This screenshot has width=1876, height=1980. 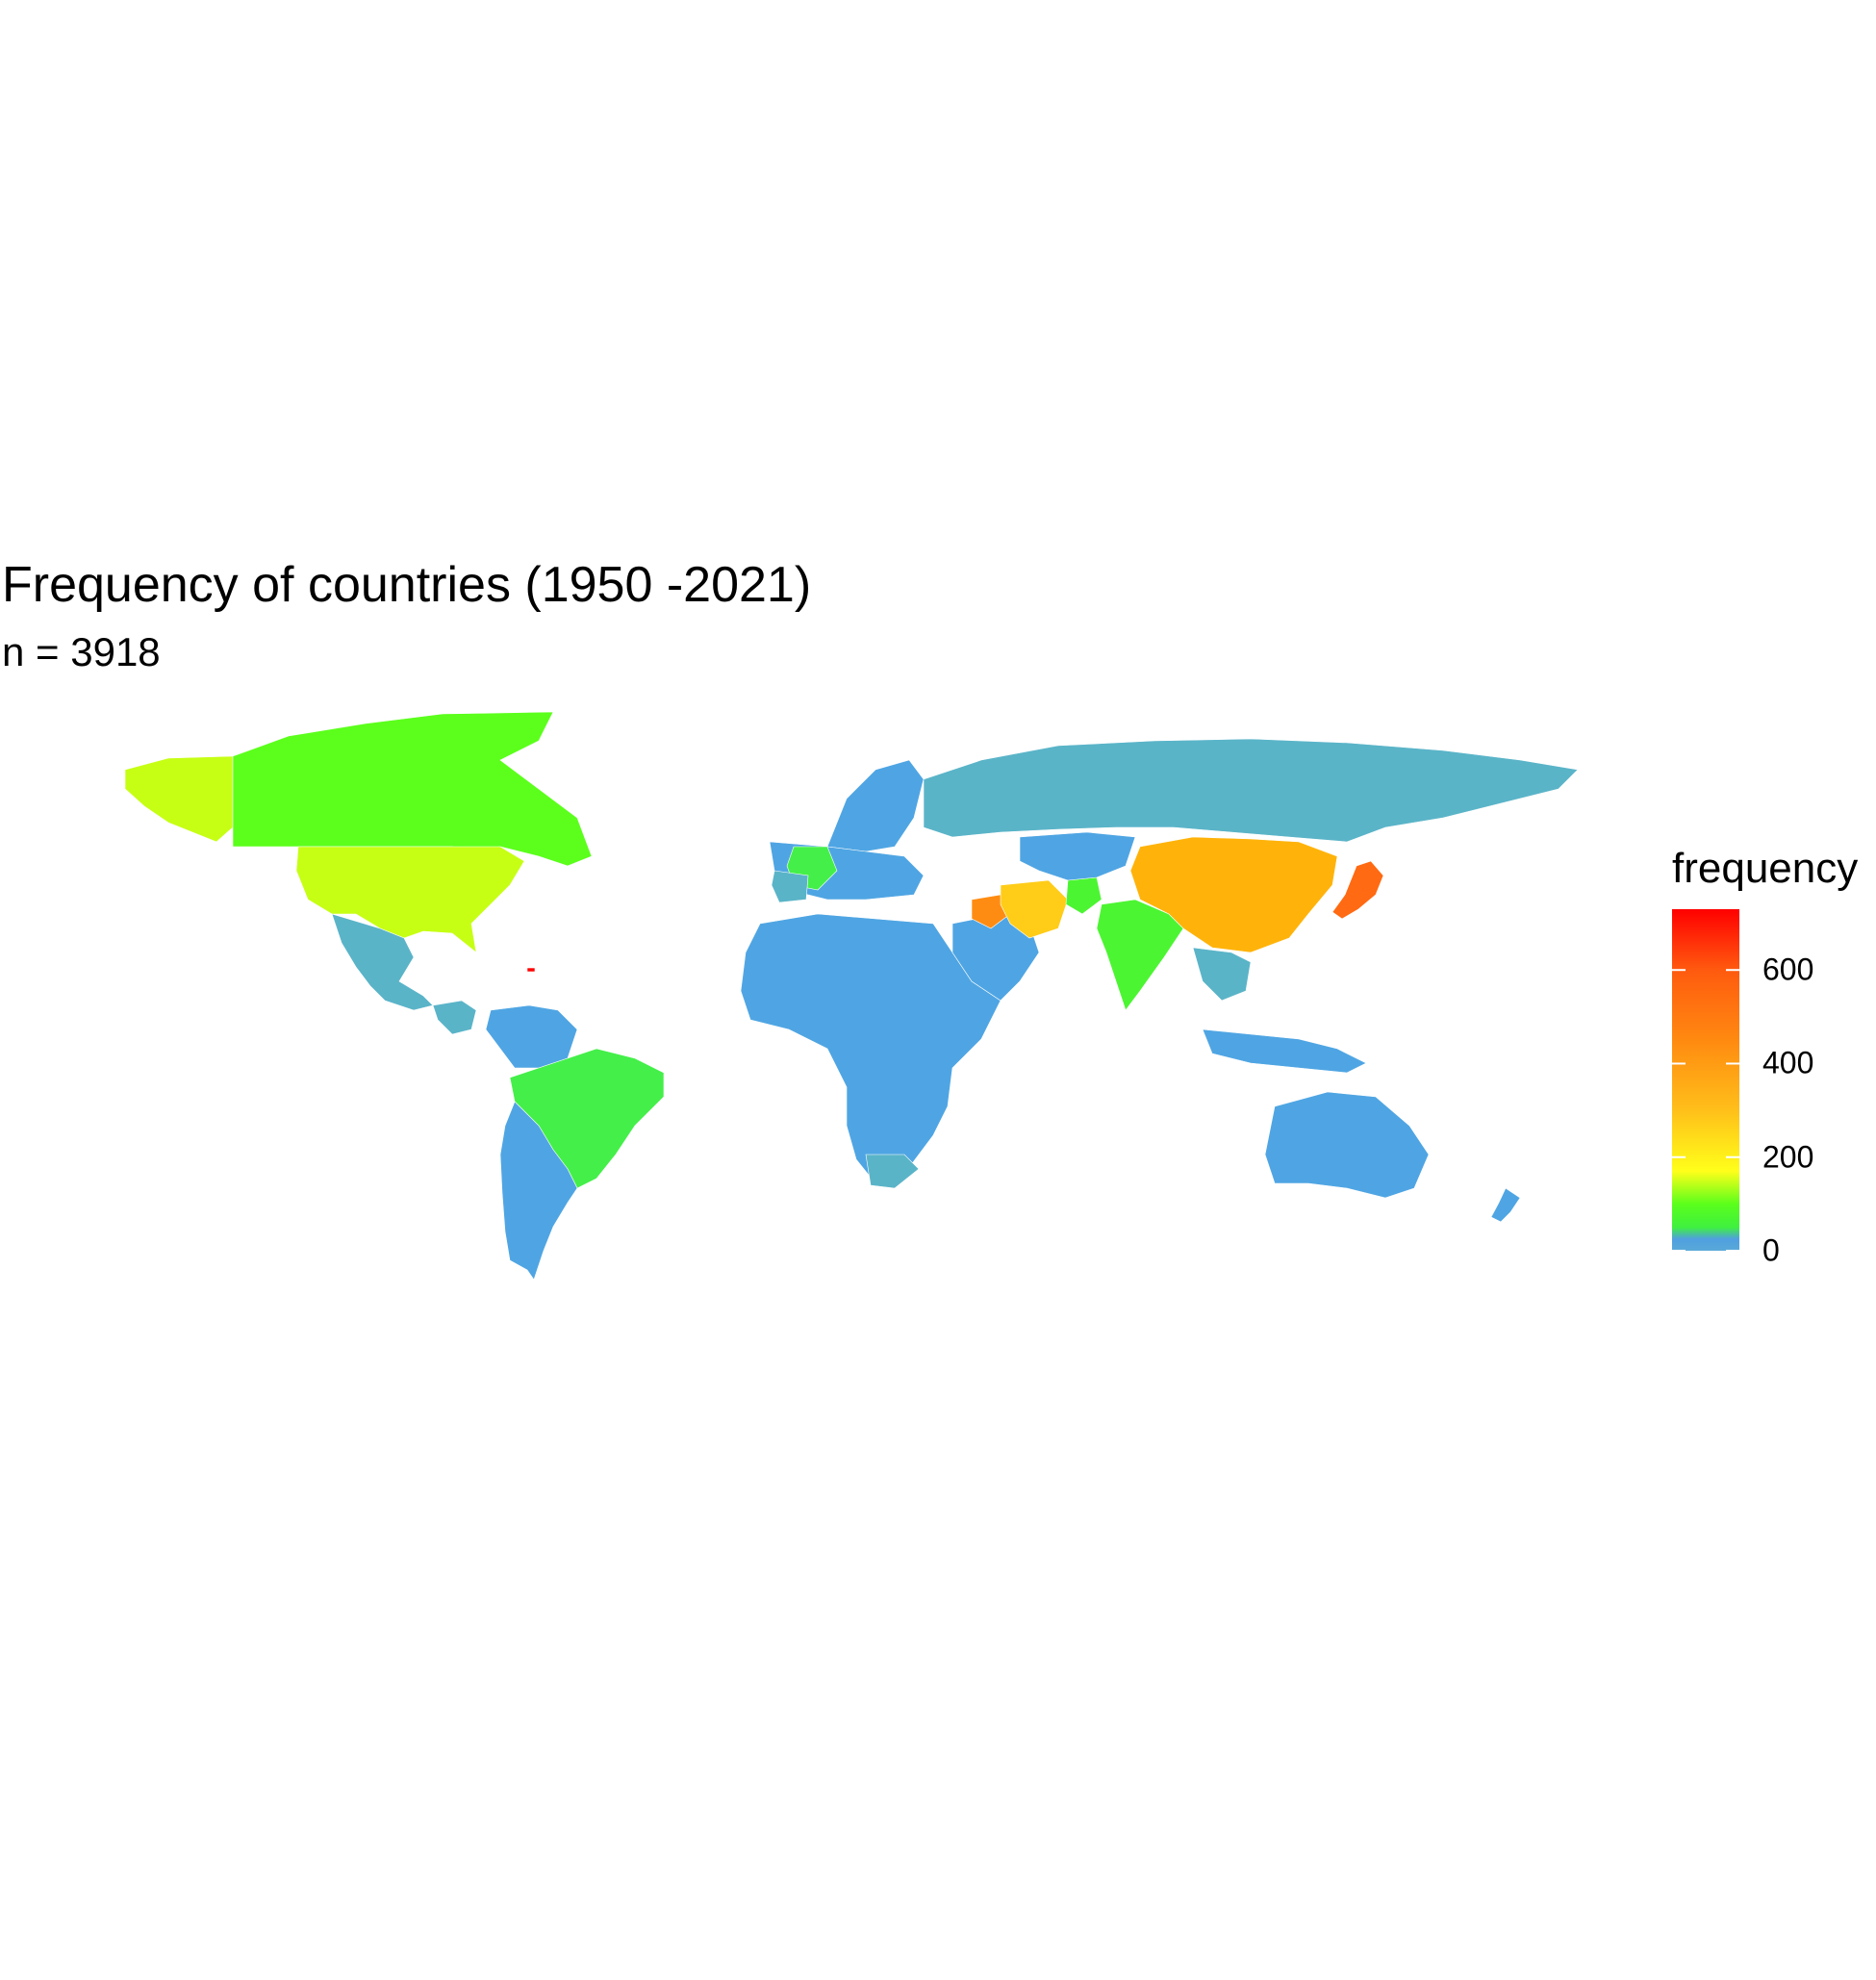 I want to click on region-africa, so click(x=870, y=1048).